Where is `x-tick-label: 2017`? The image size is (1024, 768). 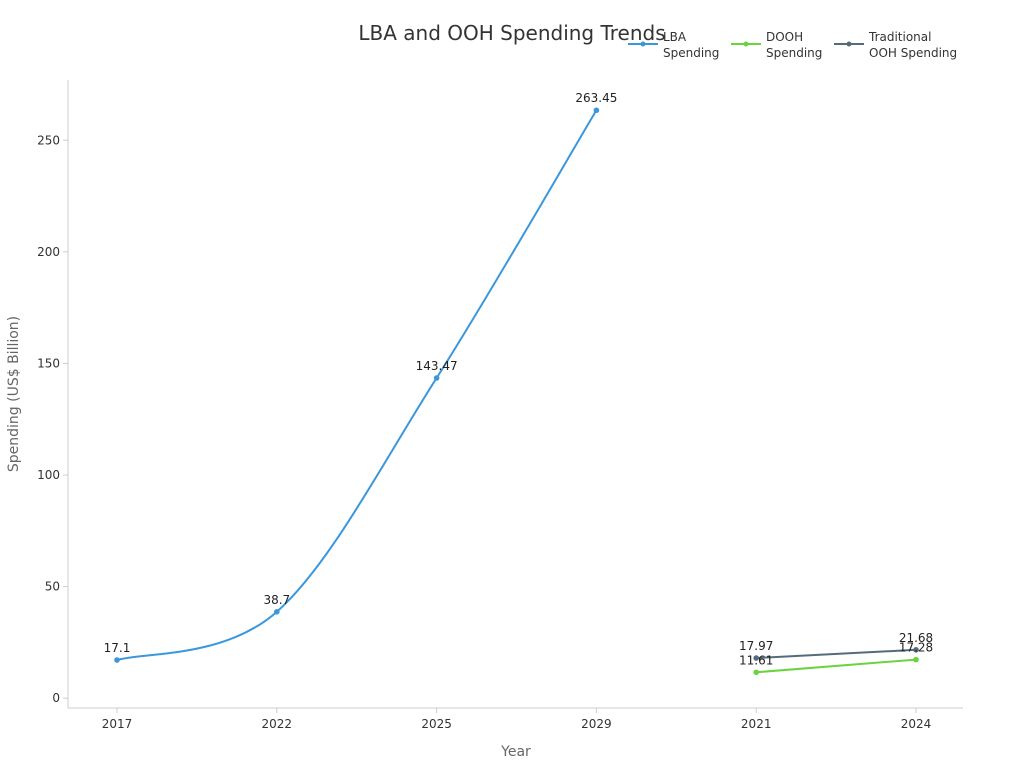 x-tick-label: 2017 is located at coordinates (117, 724).